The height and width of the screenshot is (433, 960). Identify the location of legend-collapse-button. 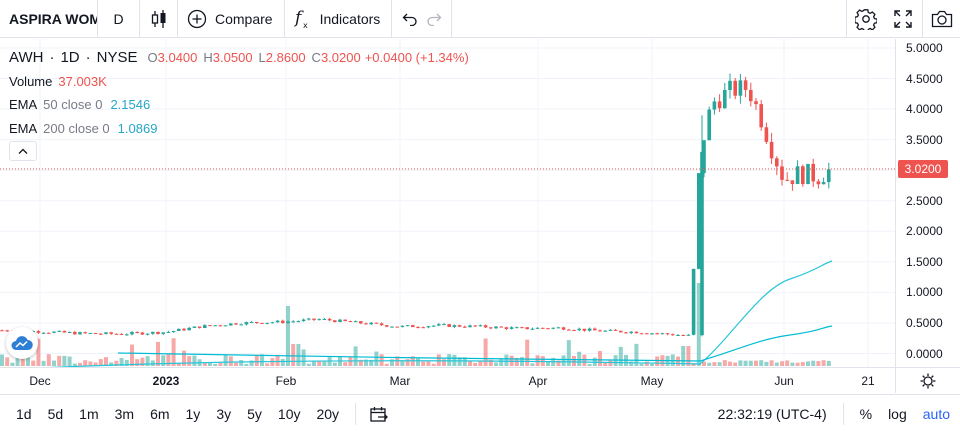
(23, 151).